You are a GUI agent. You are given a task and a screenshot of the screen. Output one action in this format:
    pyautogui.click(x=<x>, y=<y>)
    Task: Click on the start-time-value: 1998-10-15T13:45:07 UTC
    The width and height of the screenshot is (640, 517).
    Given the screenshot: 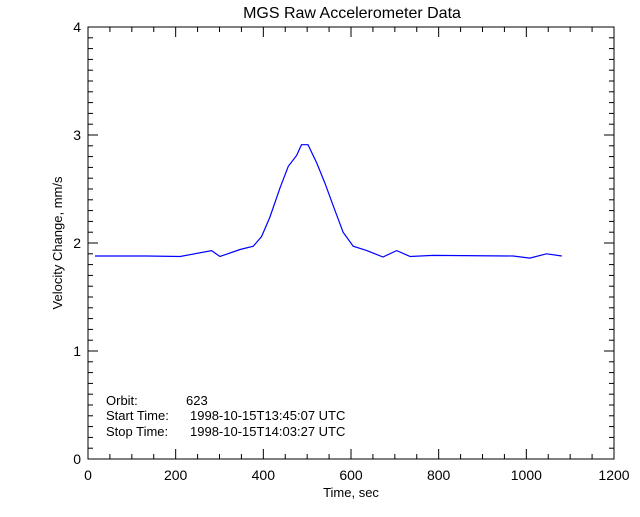 What is the action you would take?
    pyautogui.click(x=267, y=415)
    